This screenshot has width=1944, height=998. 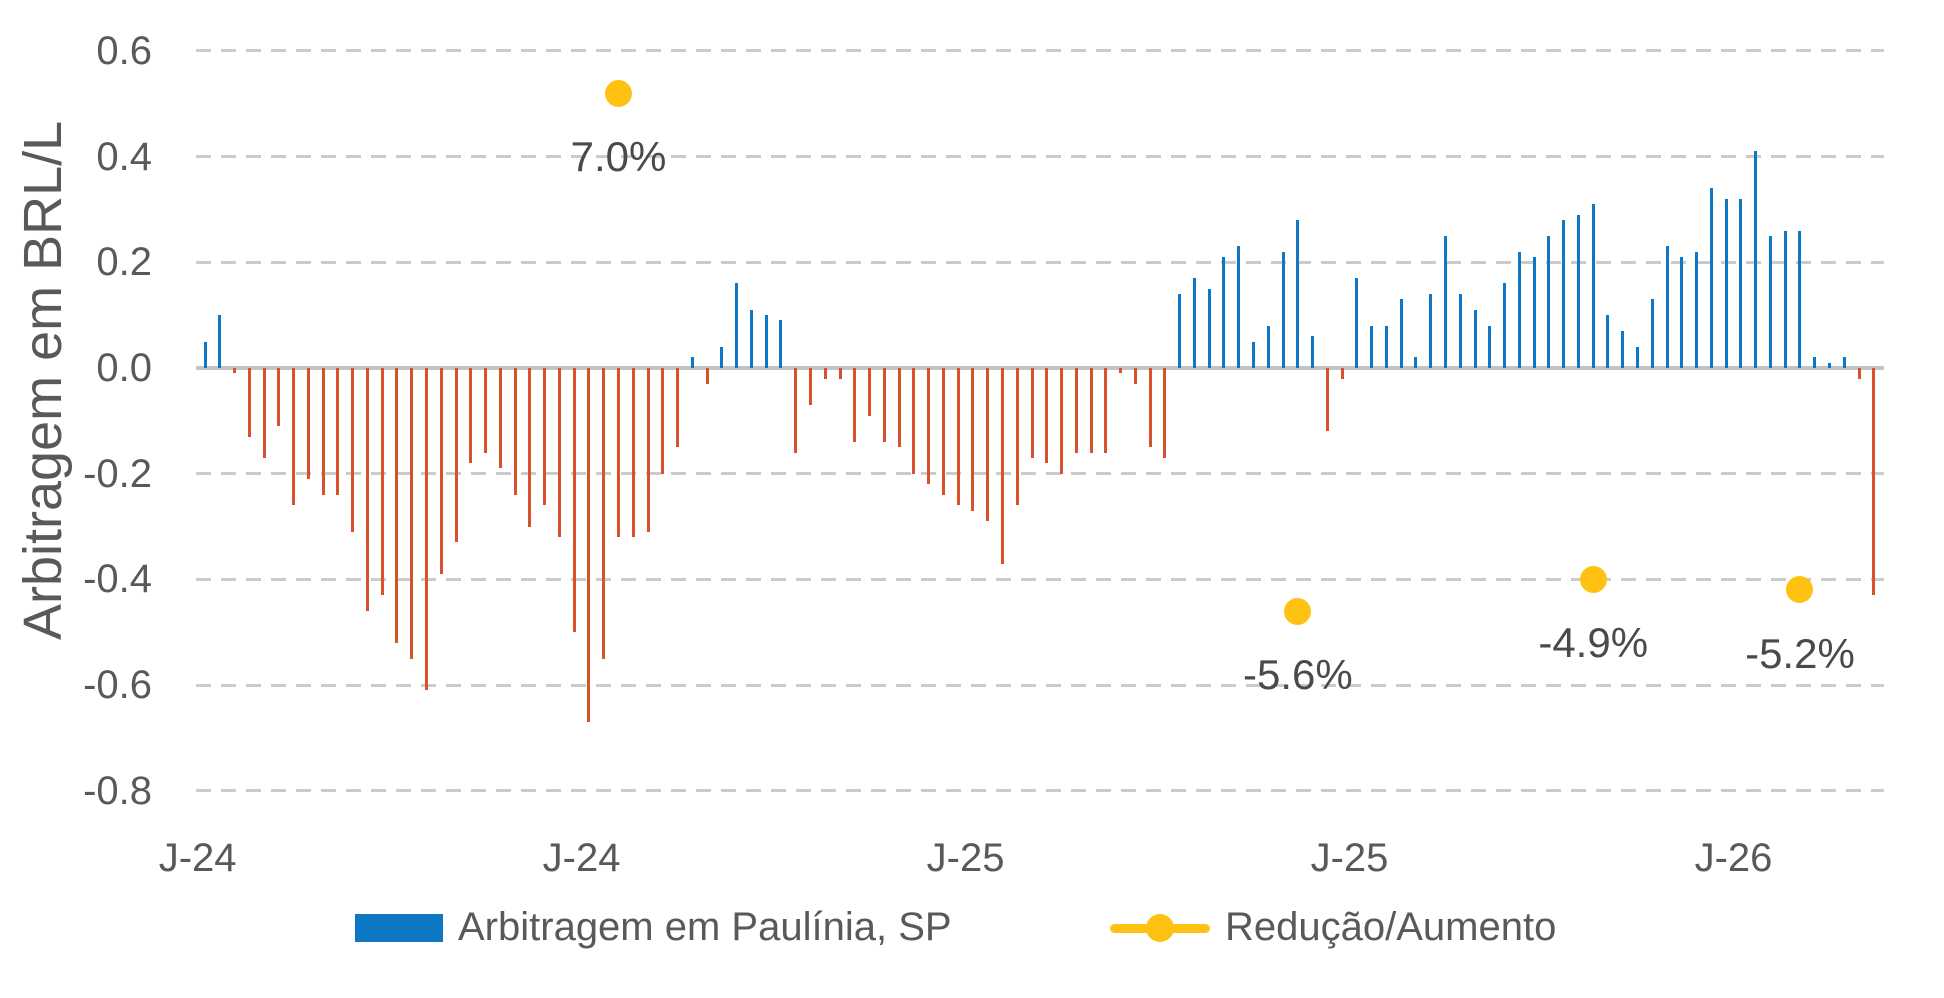 I want to click on y-tick-label: -0.6, so click(x=117, y=685).